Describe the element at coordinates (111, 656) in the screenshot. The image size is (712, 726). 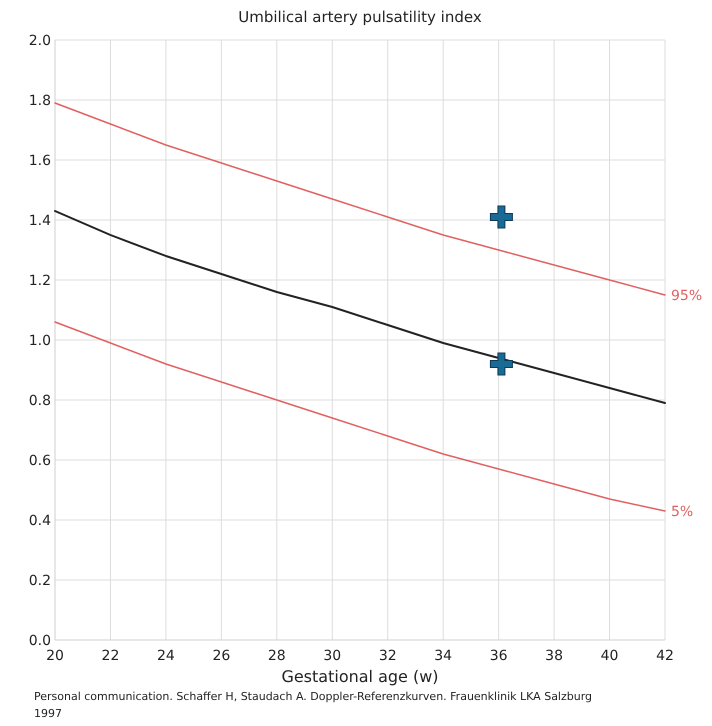
I see `x-tick-label: 22` at that location.